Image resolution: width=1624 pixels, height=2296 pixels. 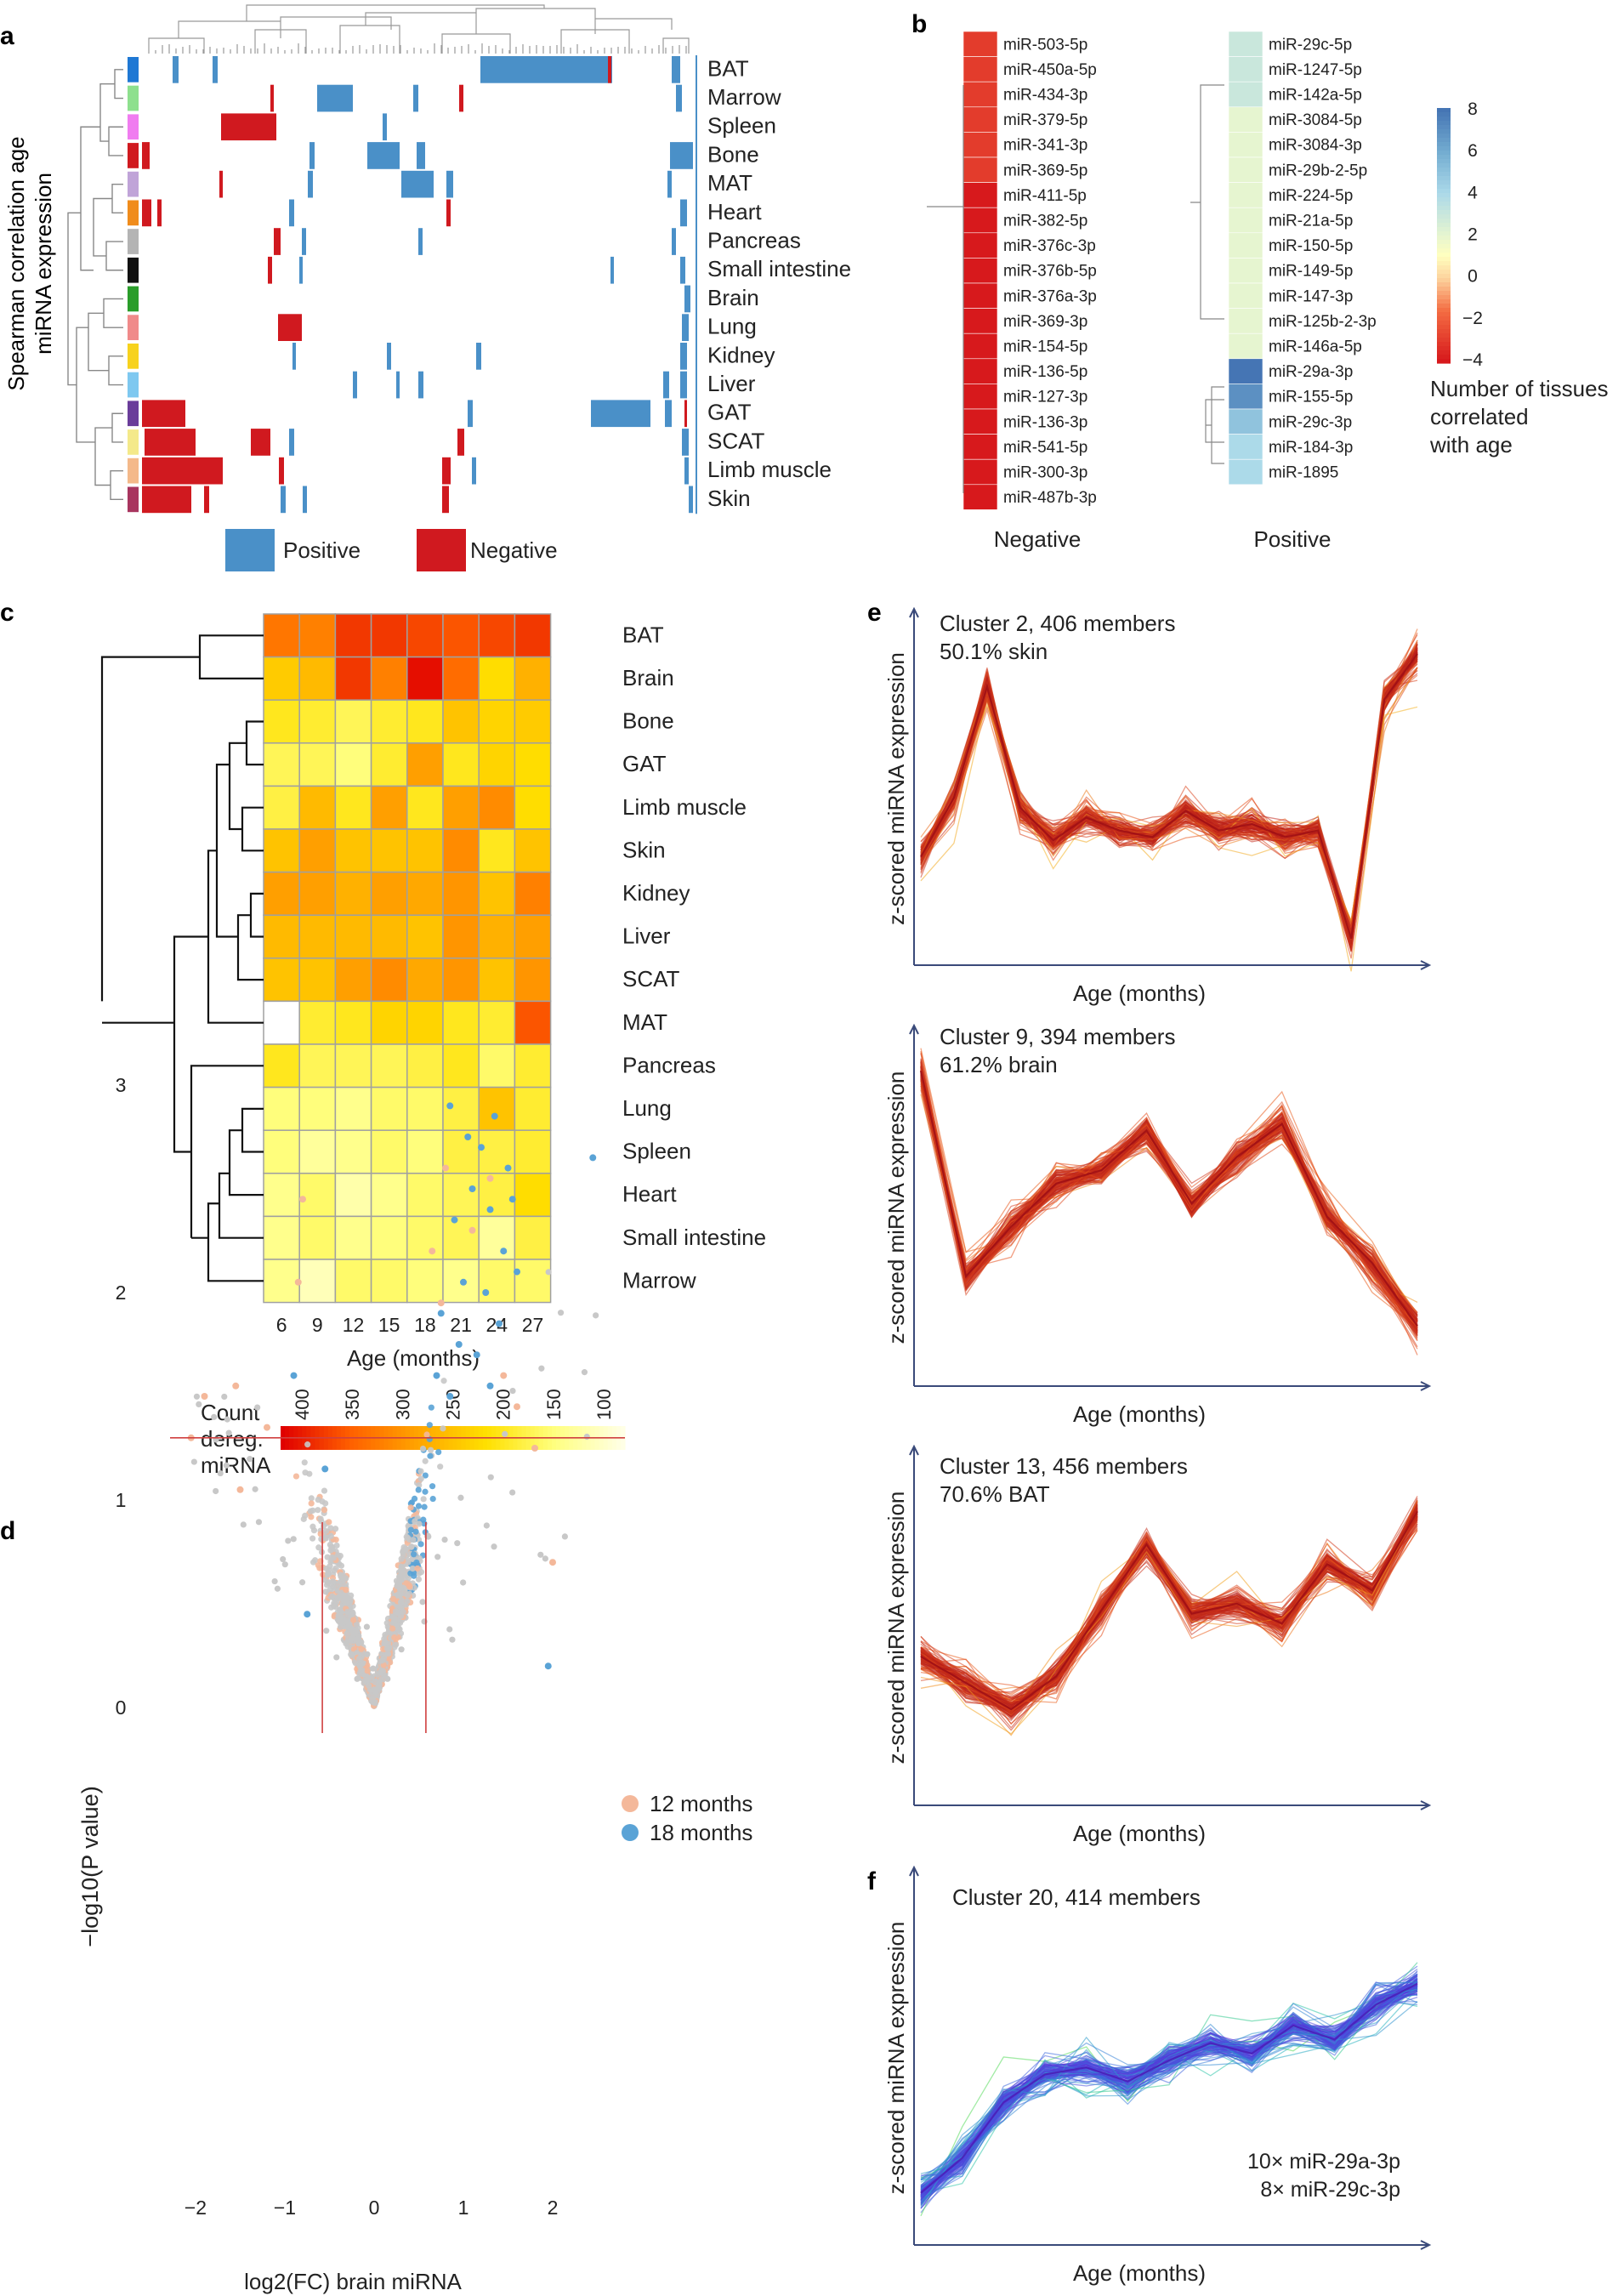 What do you see at coordinates (779, 268) in the screenshot?
I see `tissue-label: Small intestine` at bounding box center [779, 268].